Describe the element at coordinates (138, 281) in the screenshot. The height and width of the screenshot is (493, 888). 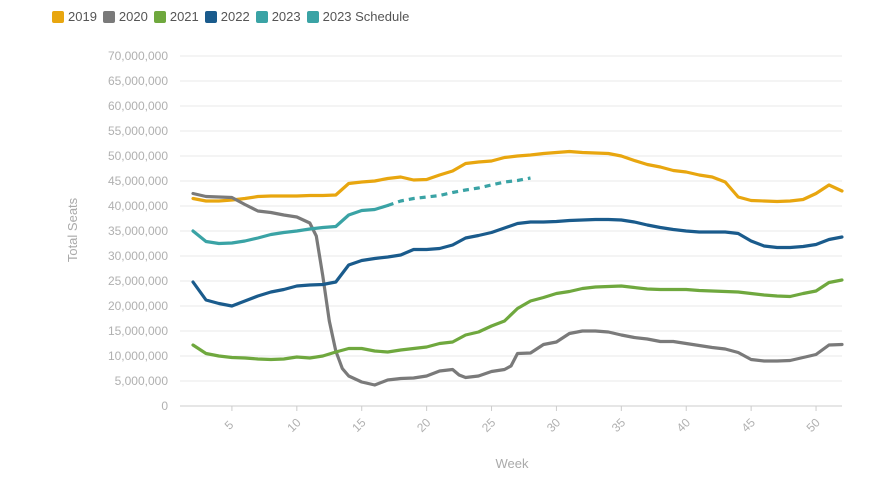
I see `y-tick-label: 25,000,000` at that location.